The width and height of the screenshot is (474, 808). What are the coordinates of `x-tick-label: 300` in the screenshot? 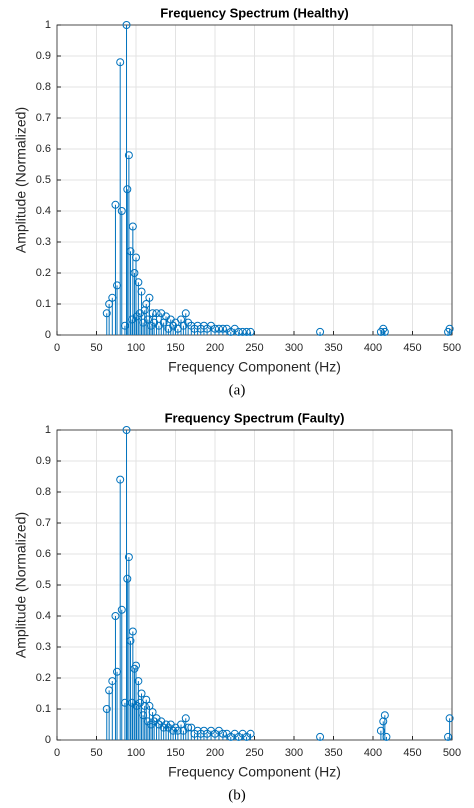 It's located at (294, 753).